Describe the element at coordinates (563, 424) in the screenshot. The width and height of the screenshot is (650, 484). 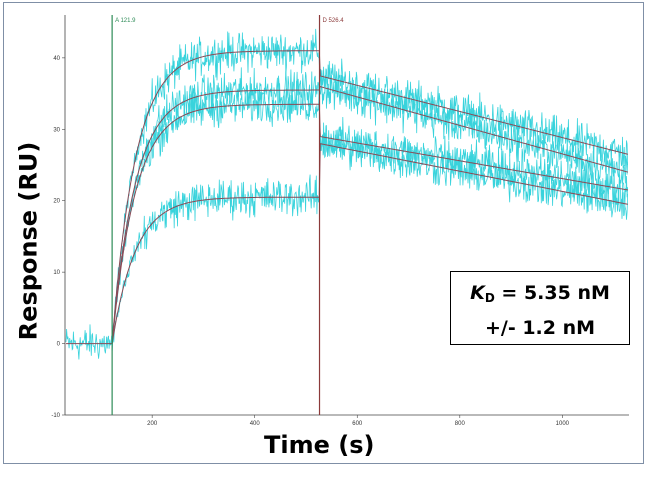
I see `x-tick-label: 1000` at that location.